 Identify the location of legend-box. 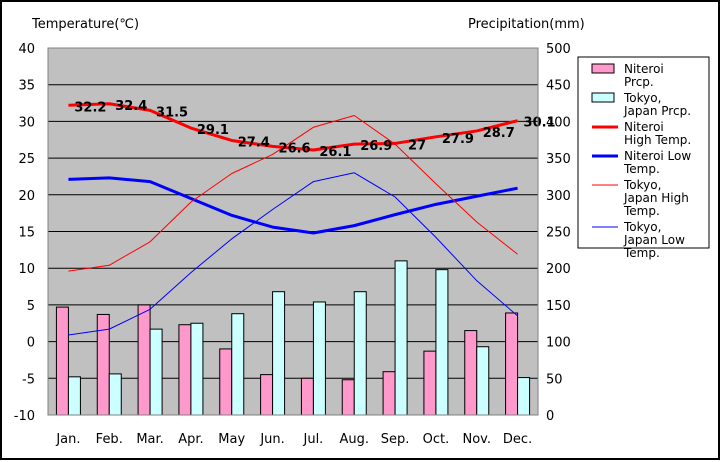
(643, 152).